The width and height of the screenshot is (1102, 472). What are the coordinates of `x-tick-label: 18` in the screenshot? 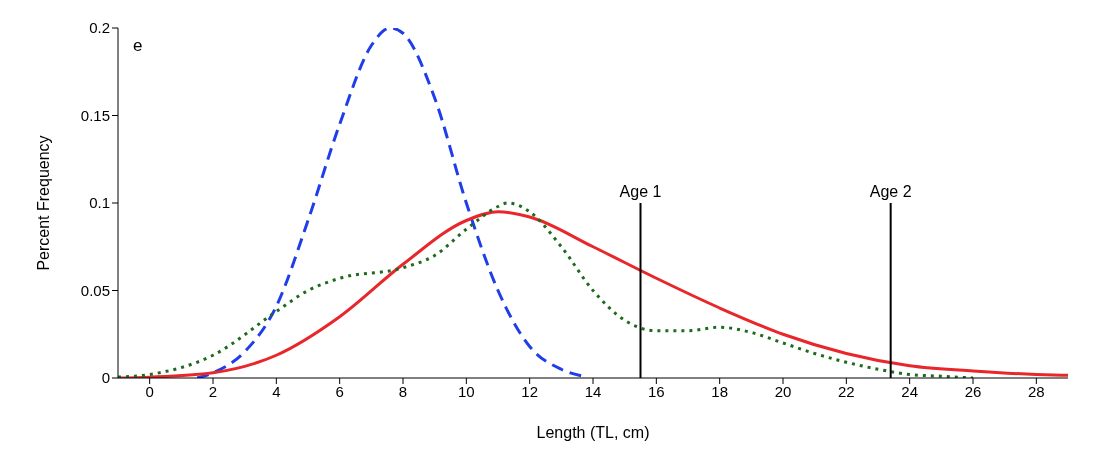 It's located at (720, 391).